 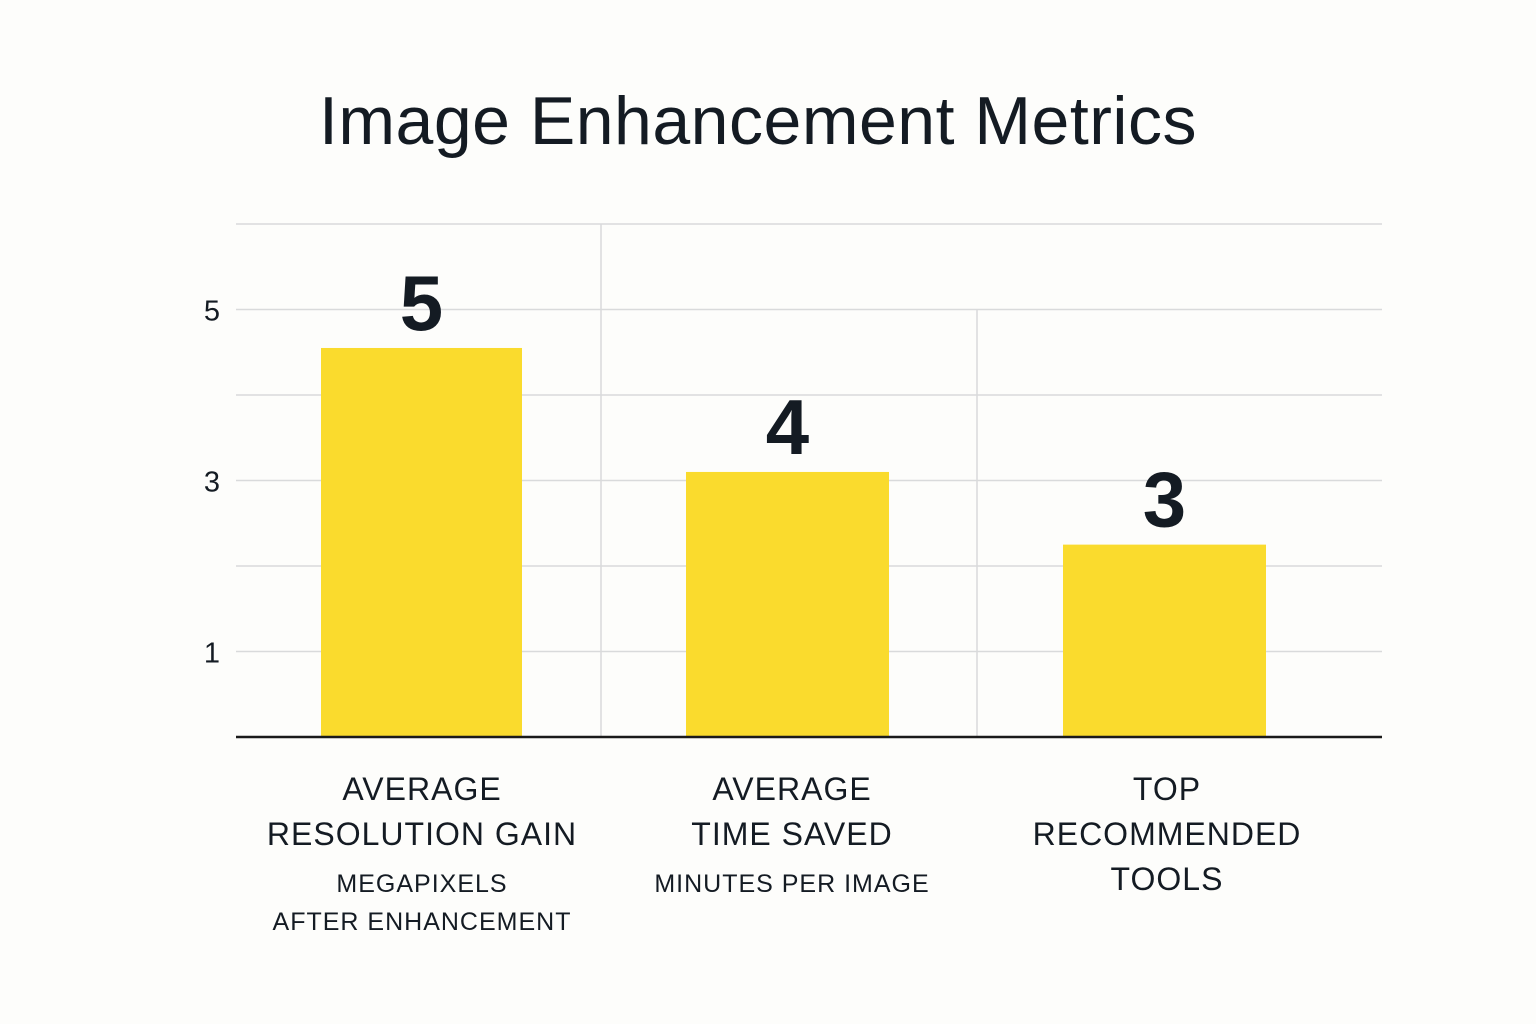 I want to click on category-title-line: TOOLS, so click(x=1167, y=879).